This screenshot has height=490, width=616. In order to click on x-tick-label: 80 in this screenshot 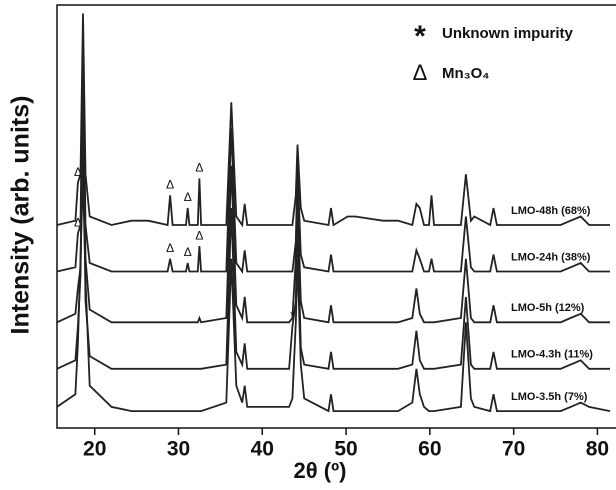, I will do `click(597, 449)`.